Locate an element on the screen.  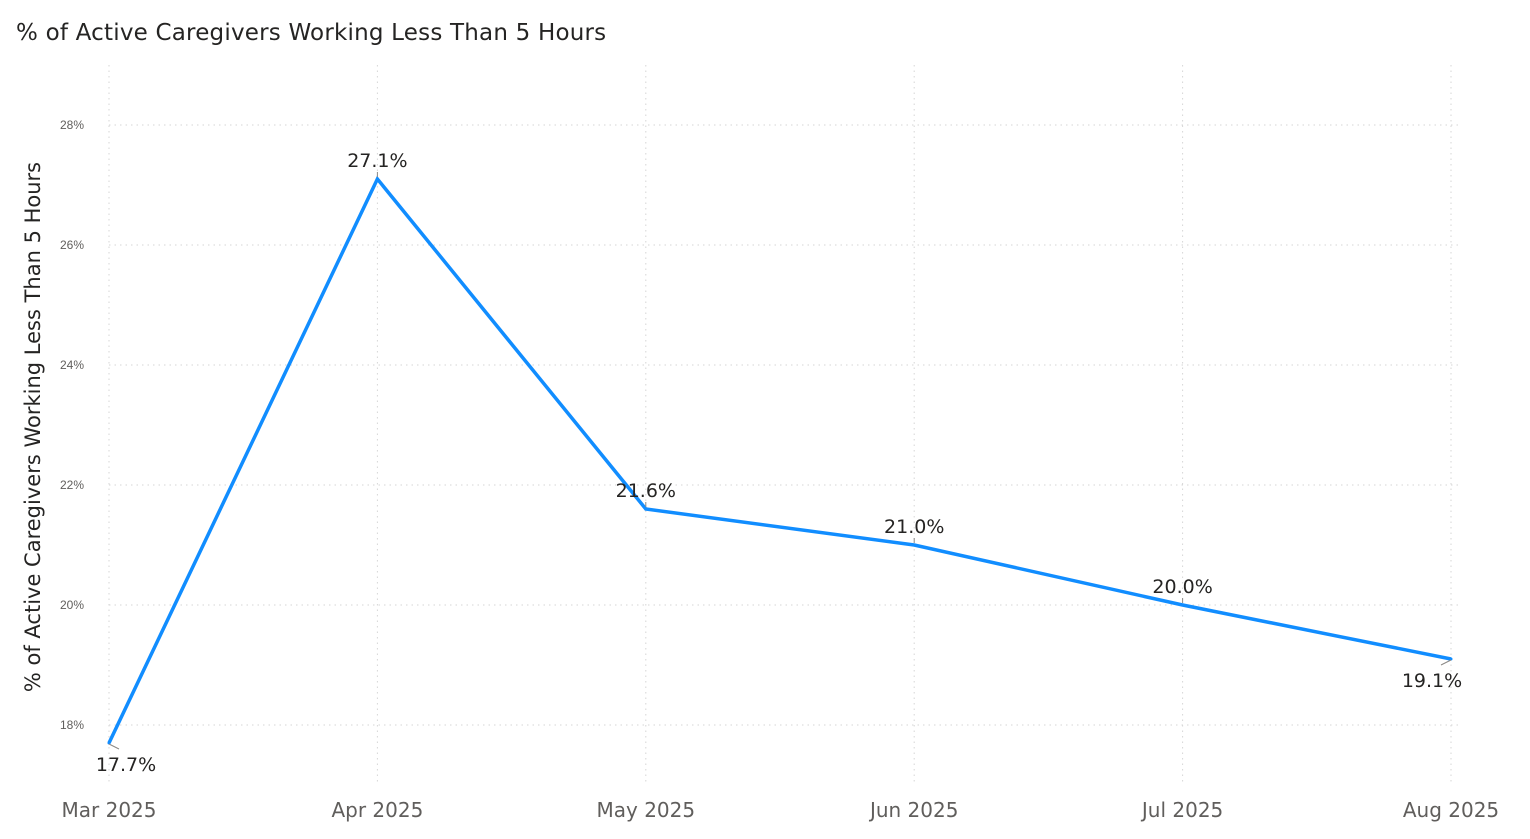
x-tick-label: Jun 2025 is located at coordinates (913, 810).